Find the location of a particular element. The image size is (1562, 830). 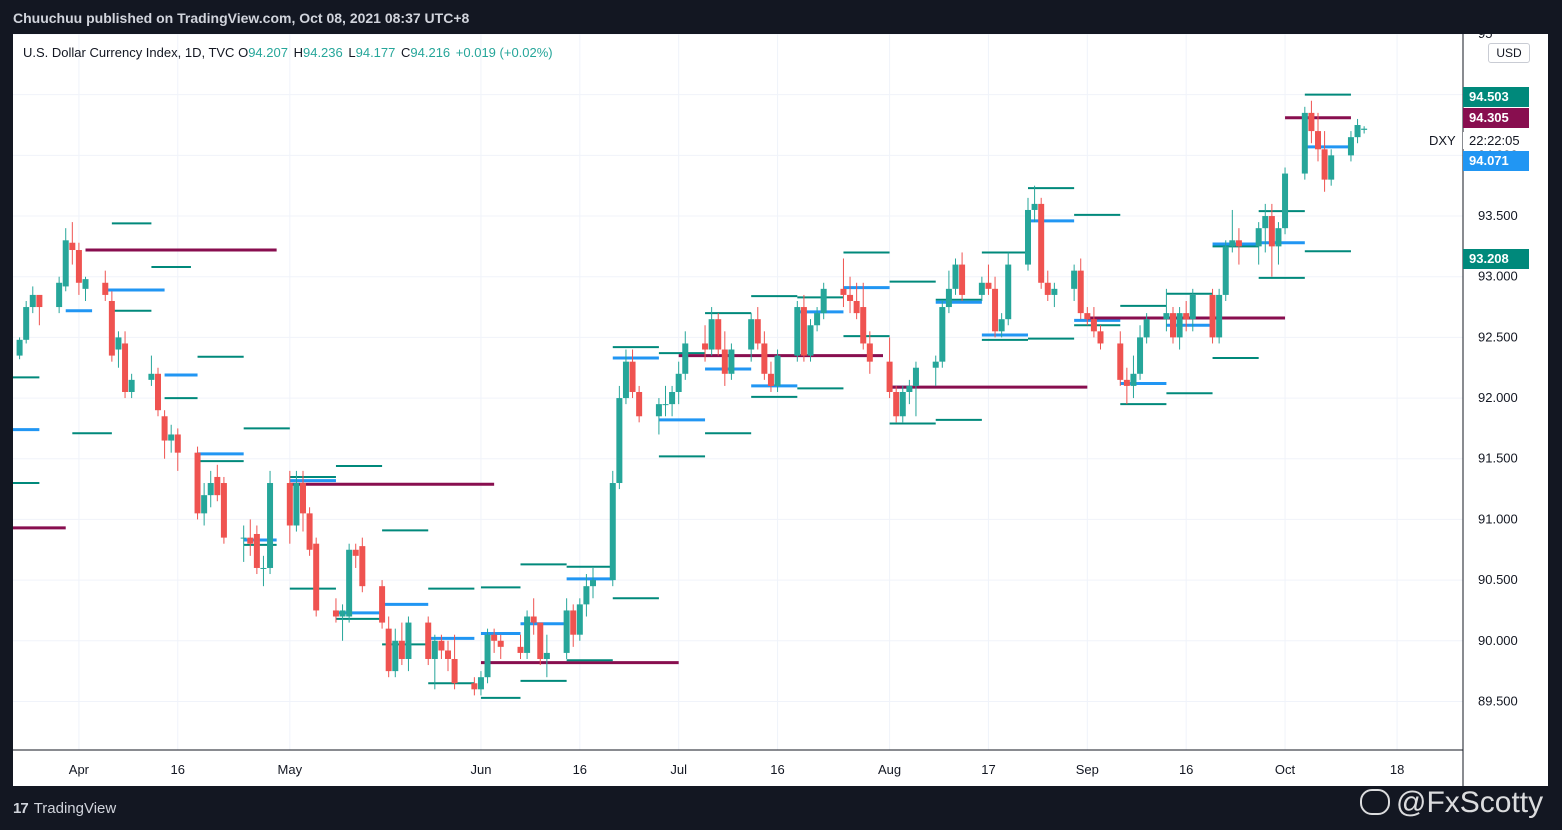

date-tick-label: Jul is located at coordinates (678, 769).